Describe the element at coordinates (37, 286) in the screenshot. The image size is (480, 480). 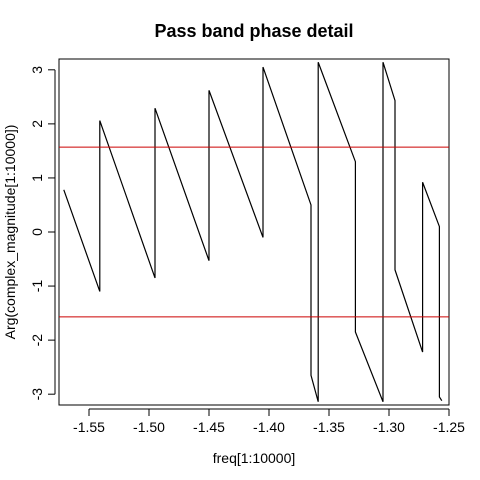
I see `y-tick-label: -1` at that location.